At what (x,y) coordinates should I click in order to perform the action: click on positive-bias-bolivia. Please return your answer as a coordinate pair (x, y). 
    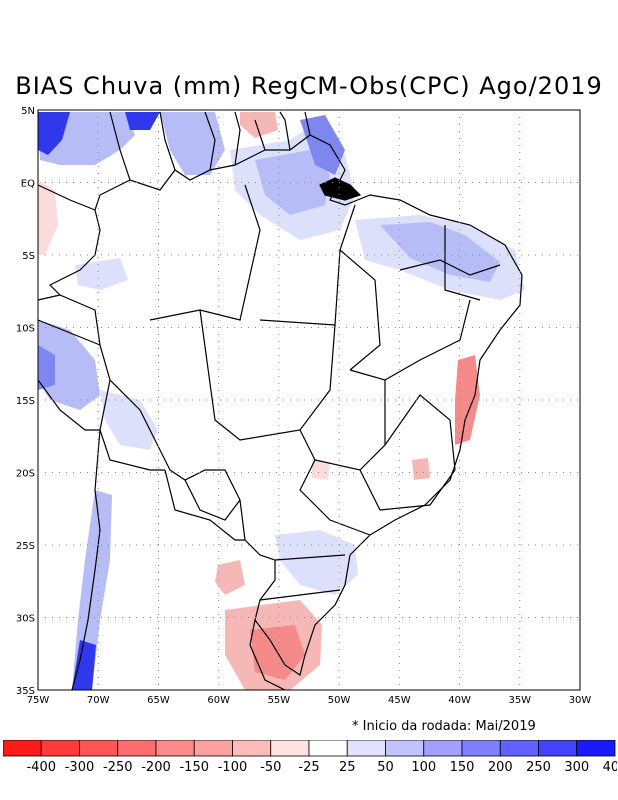
    Looking at the image, I should click on (129, 420).